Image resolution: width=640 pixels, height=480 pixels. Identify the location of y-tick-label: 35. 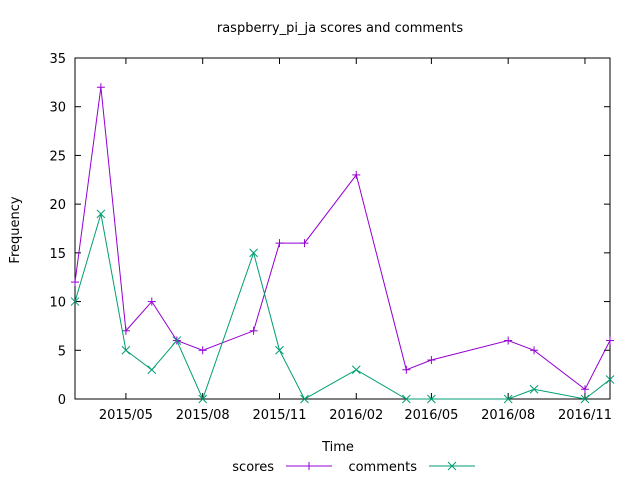
(57, 59).